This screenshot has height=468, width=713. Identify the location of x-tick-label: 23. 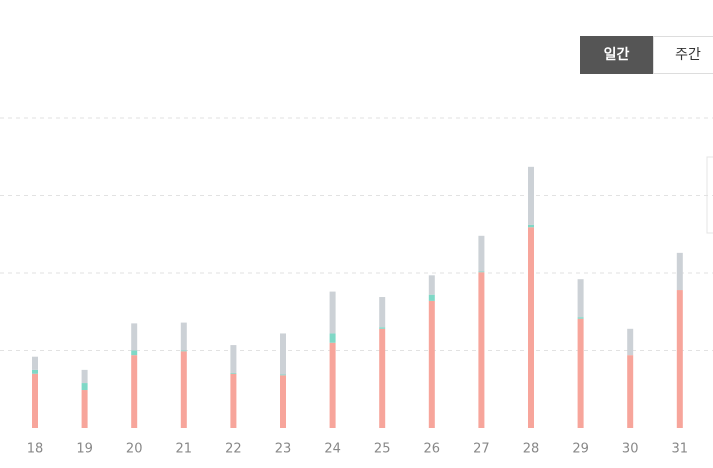
(283, 449).